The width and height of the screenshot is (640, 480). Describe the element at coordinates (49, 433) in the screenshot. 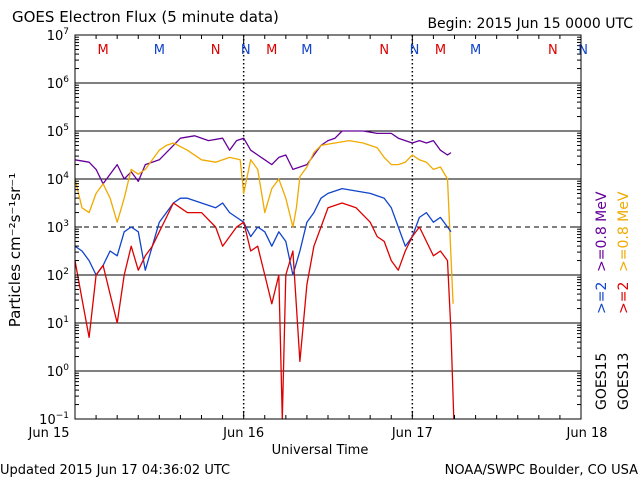

I see `x-tick-label: Jun 15` at that location.